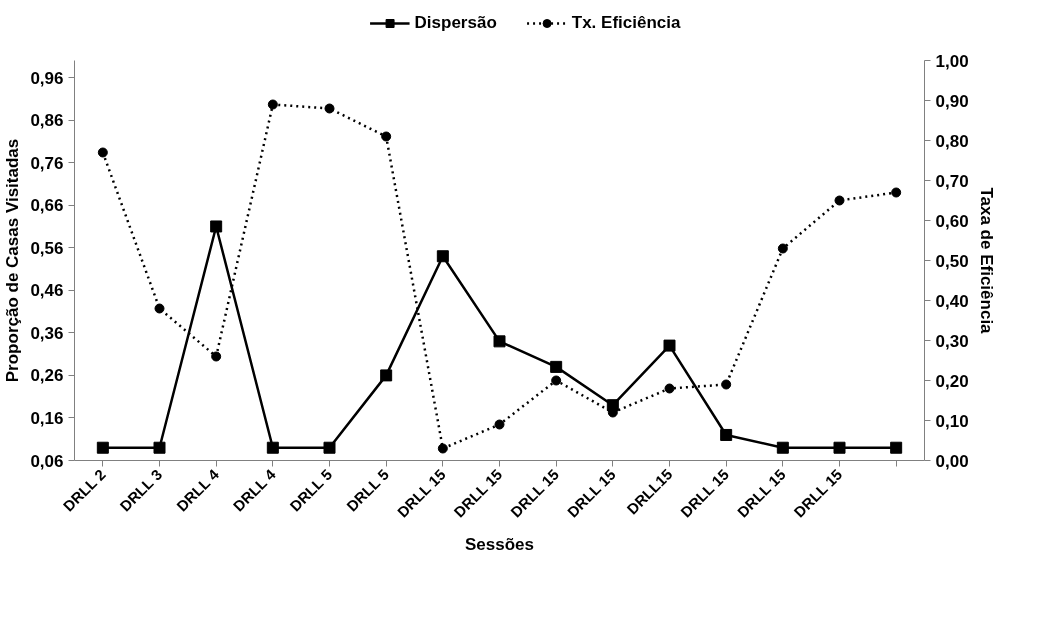 The width and height of the screenshot is (1059, 628). Describe the element at coordinates (952, 421) in the screenshot. I see `y2-tick-label: 0,10` at that location.